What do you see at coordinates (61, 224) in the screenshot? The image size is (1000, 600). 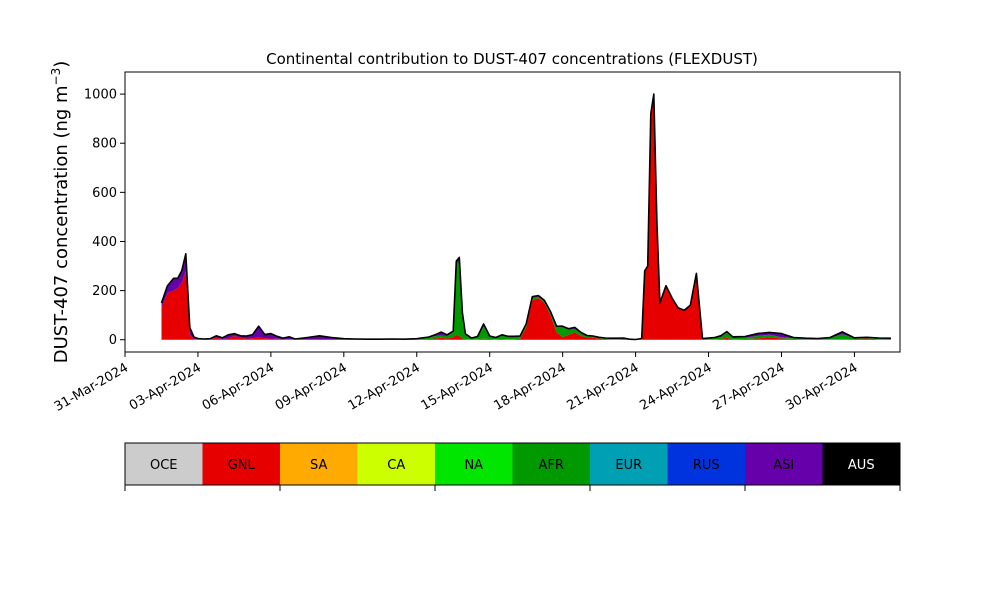 I see `y-axis-label-main: DUST-407 concentration (ng m` at bounding box center [61, 224].